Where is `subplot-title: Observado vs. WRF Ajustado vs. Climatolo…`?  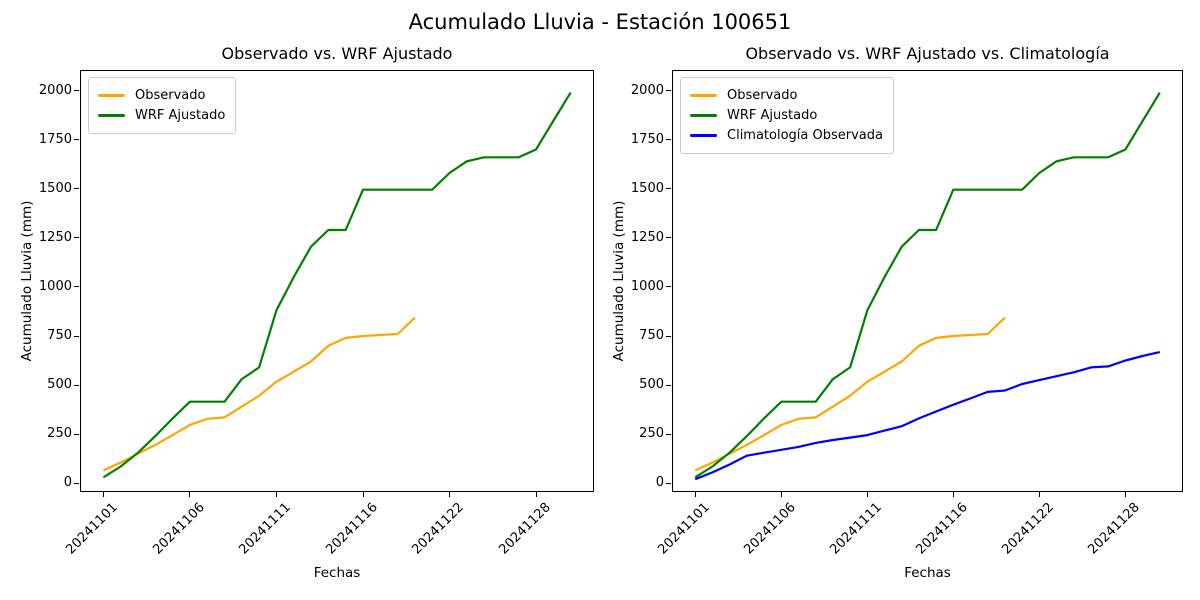 subplot-title: Observado vs. WRF Ajustado vs. Climatolo… is located at coordinates (927, 53).